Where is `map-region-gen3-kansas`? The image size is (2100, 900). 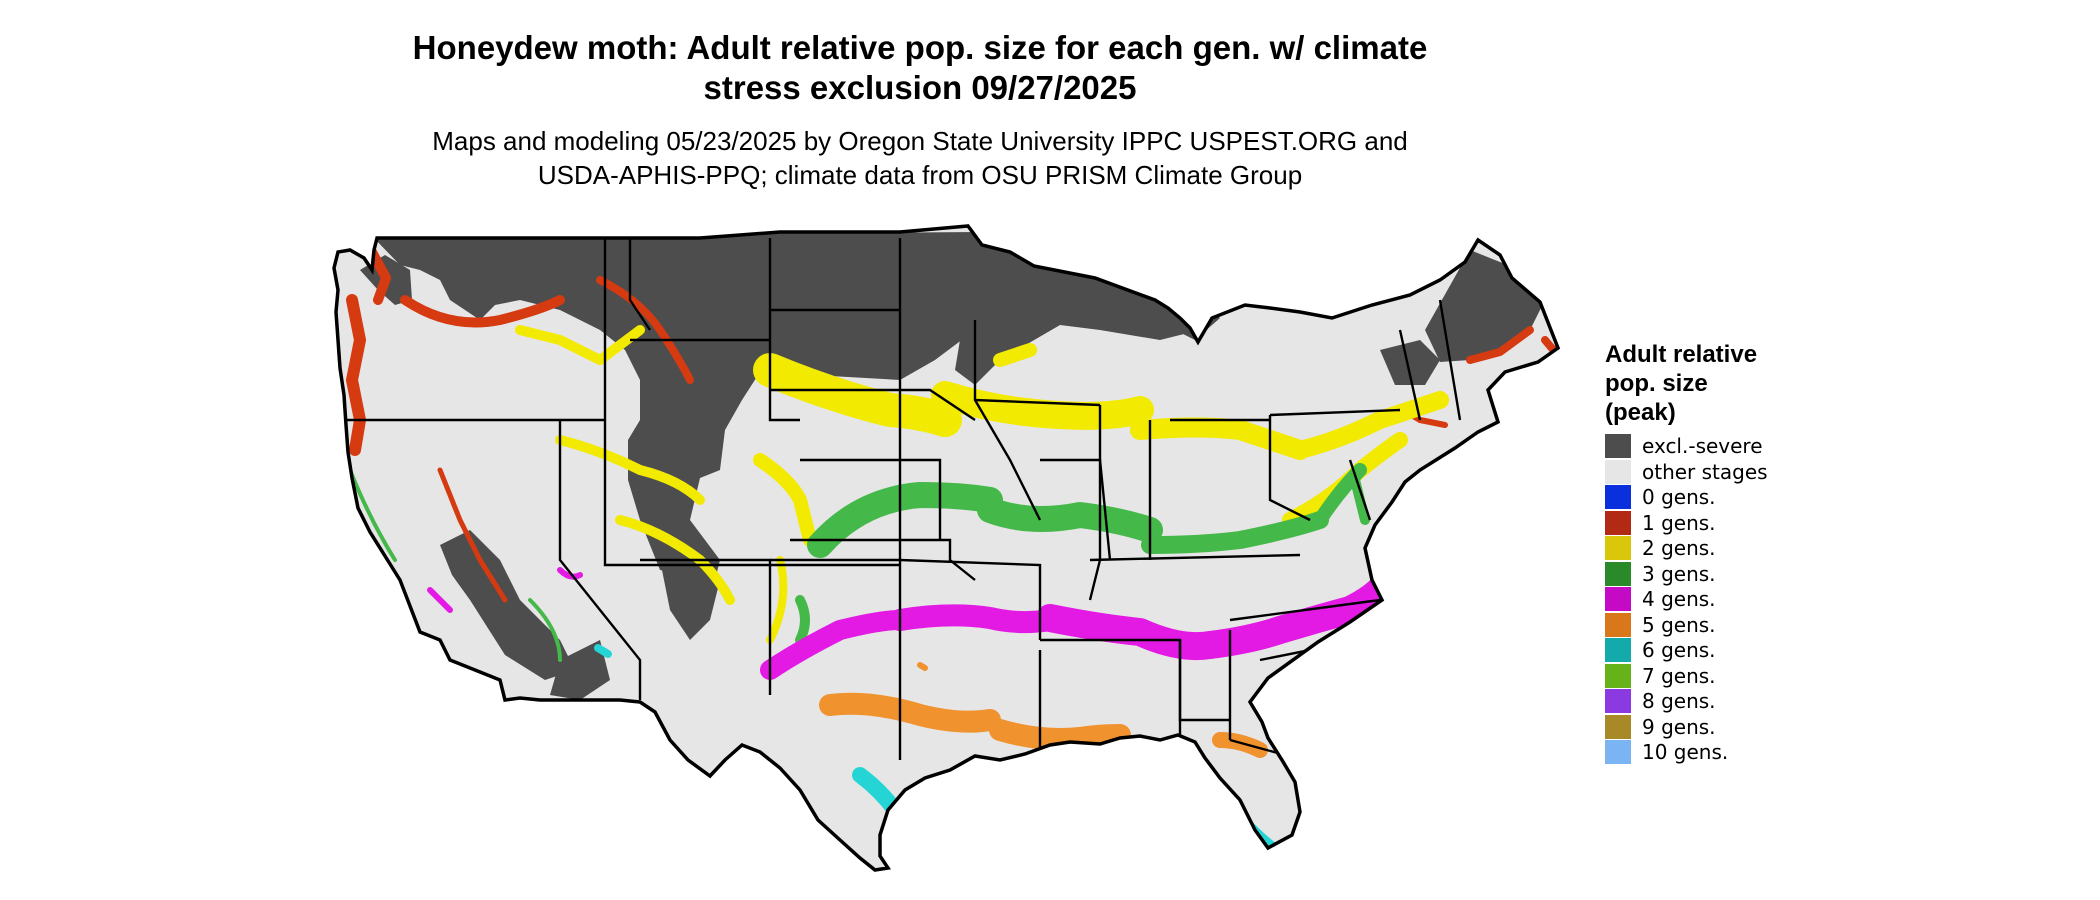
map-region-gen3-kansas is located at coordinates (905, 520).